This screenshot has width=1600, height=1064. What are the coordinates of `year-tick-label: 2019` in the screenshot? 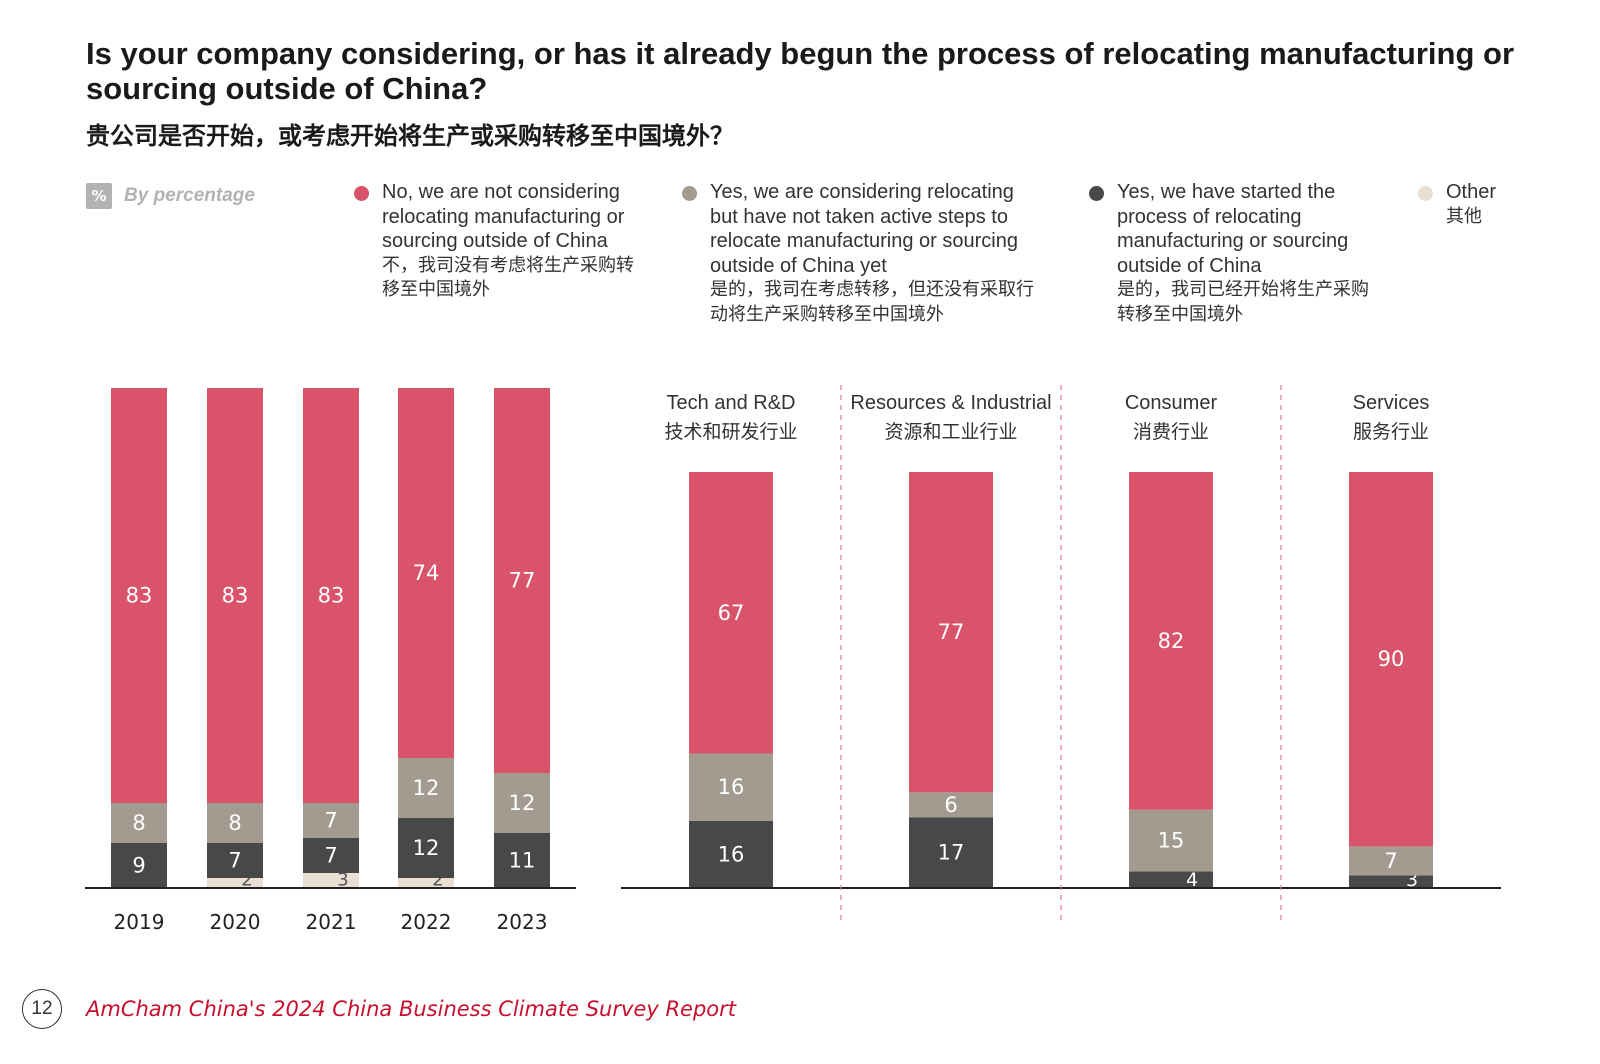 It's located at (139, 922).